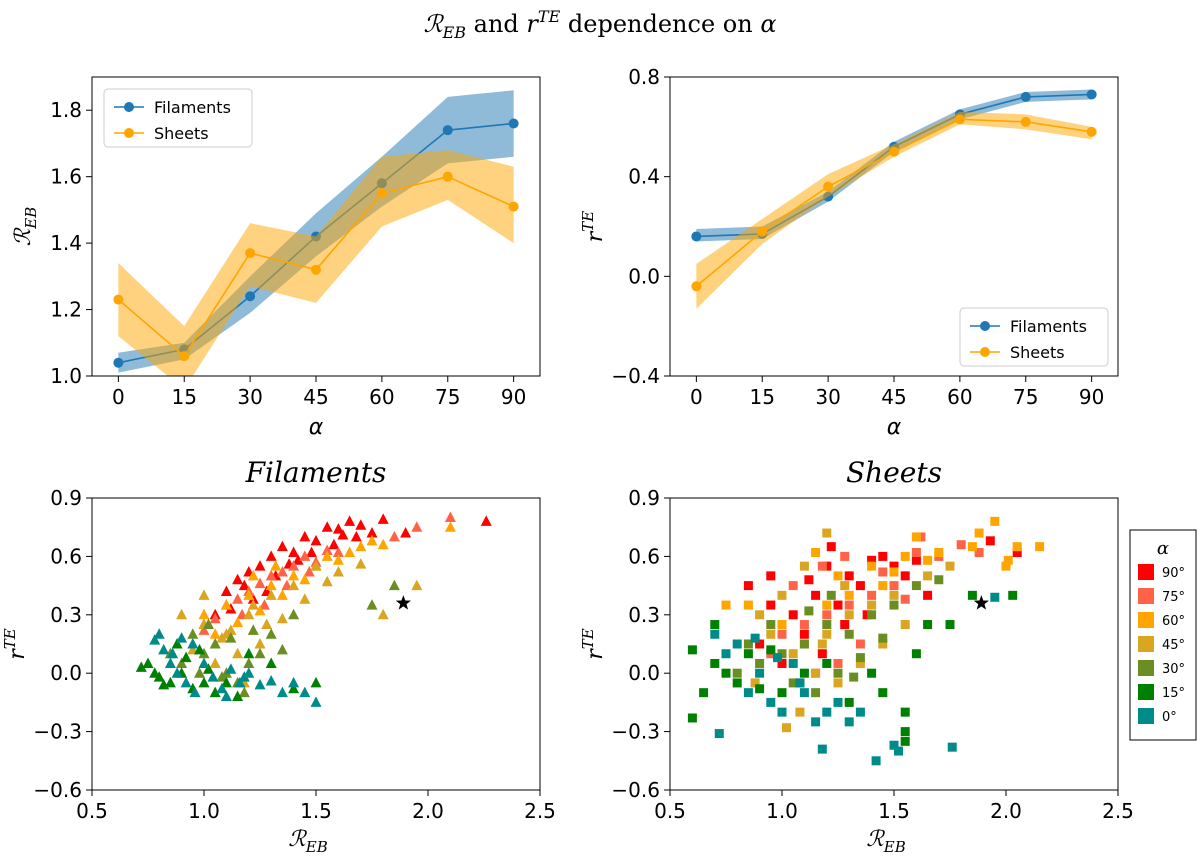  Describe the element at coordinates (1037, 352) in the screenshot. I see `legend-label: Sheets` at that location.